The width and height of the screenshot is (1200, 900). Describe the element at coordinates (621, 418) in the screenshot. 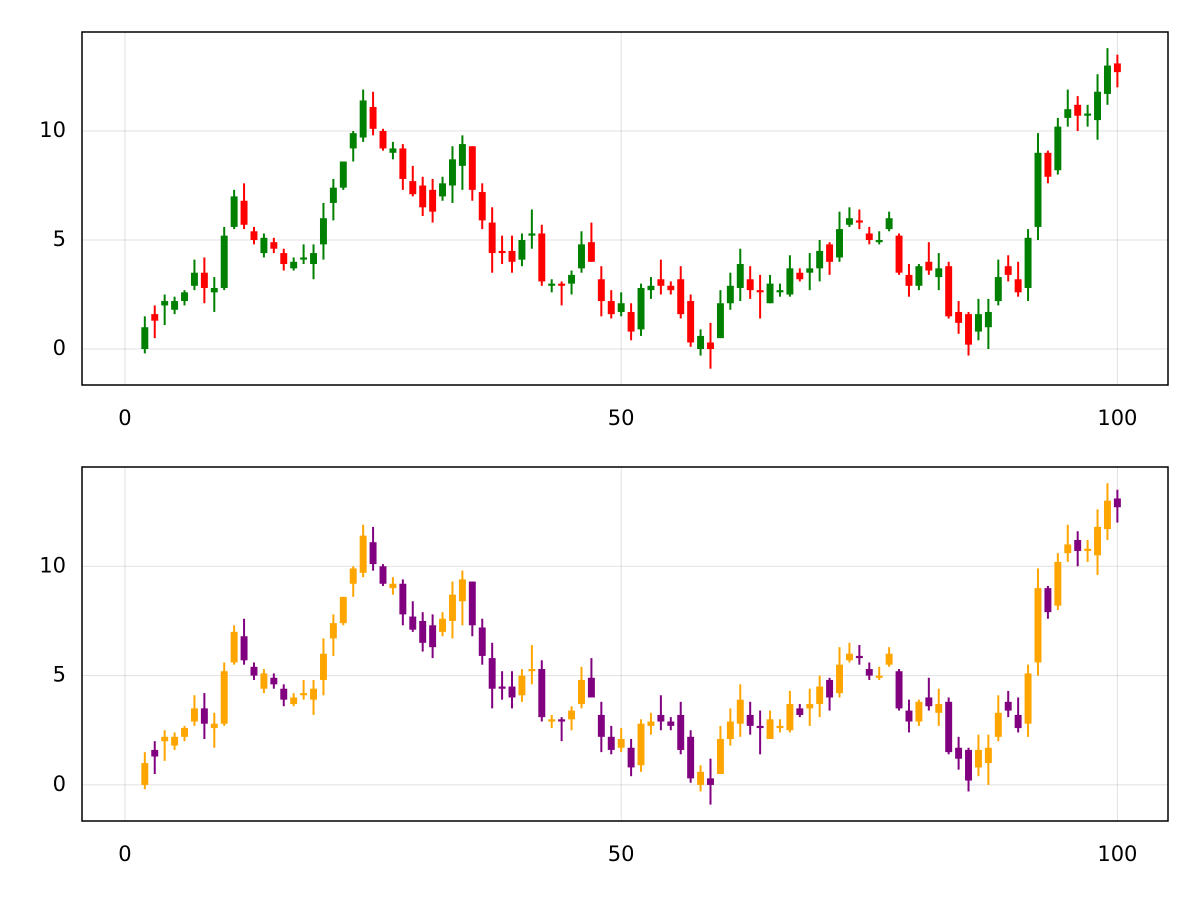

I see `x-tick-label: 50` at that location.